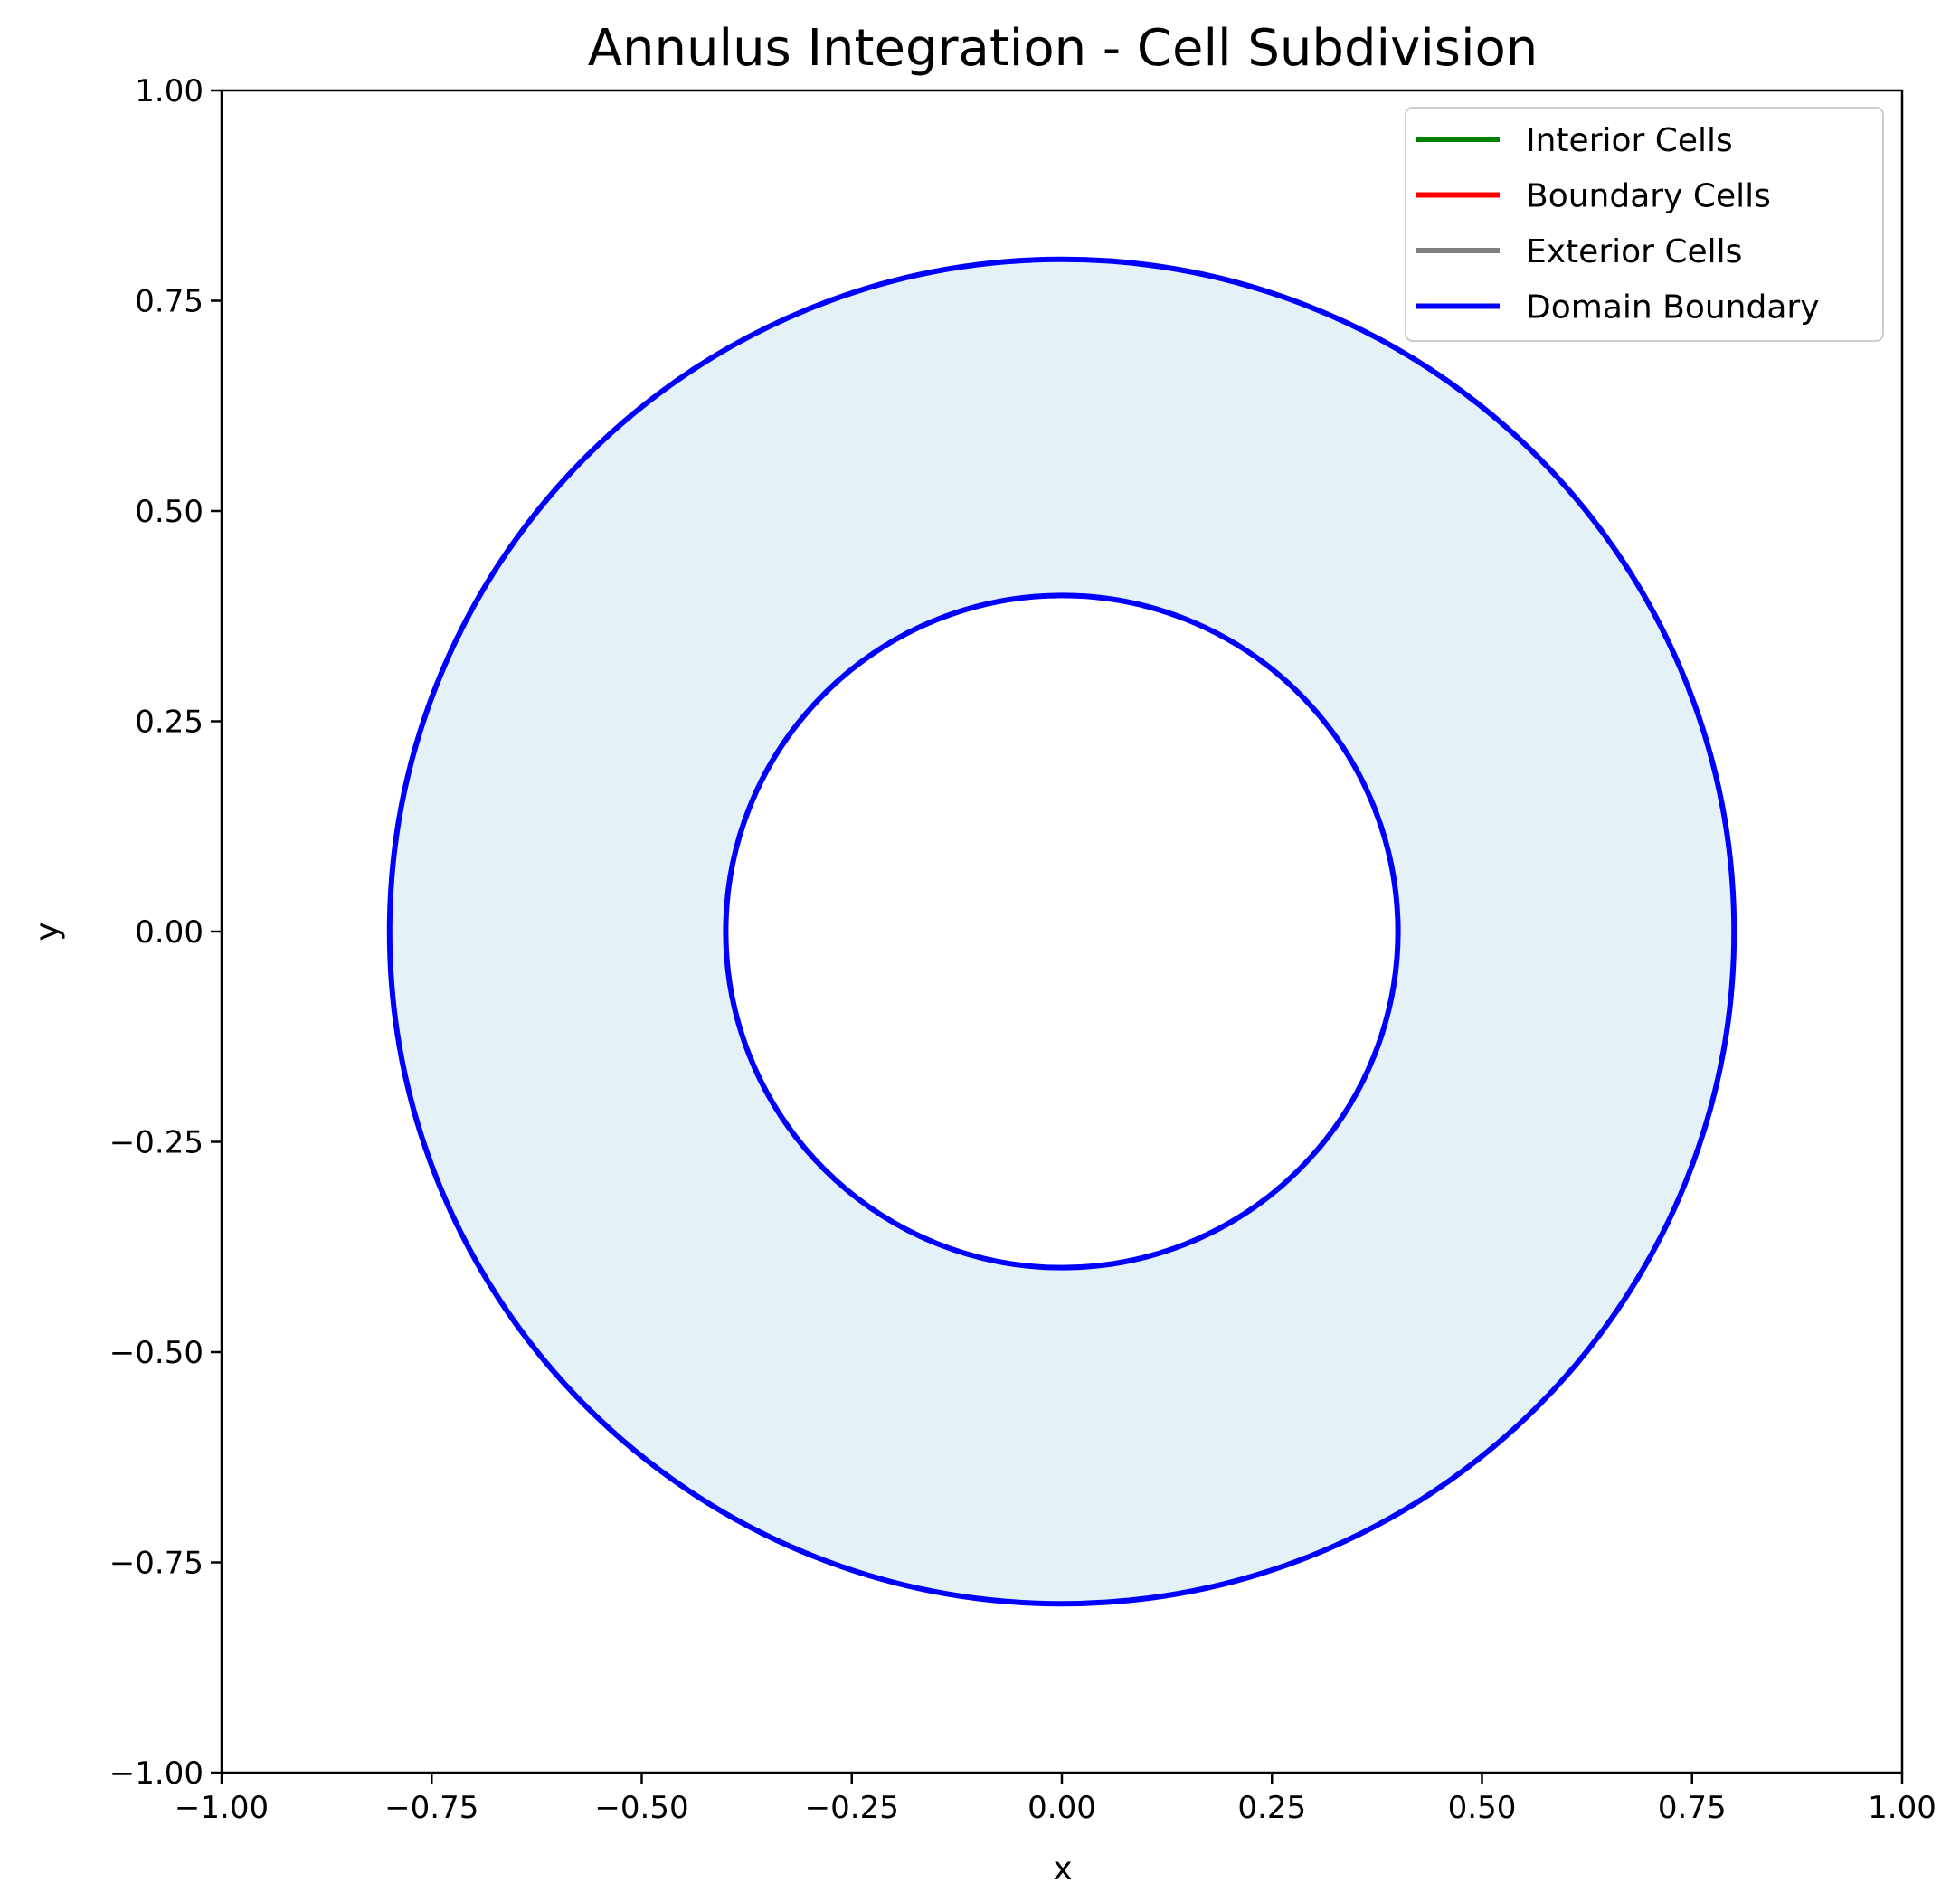 Image resolution: width=1960 pixels, height=1902 pixels. I want to click on legend-label-boundary-cells: Boundary Cells, so click(1648, 196).